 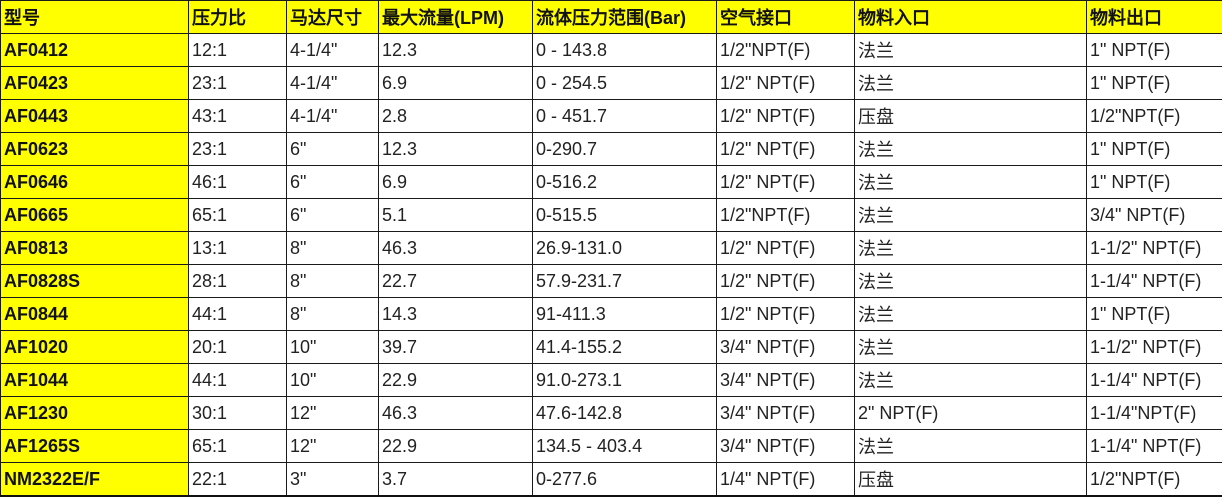 What do you see at coordinates (94, 446) in the screenshot?
I see `cell-model: AF1265S` at bounding box center [94, 446].